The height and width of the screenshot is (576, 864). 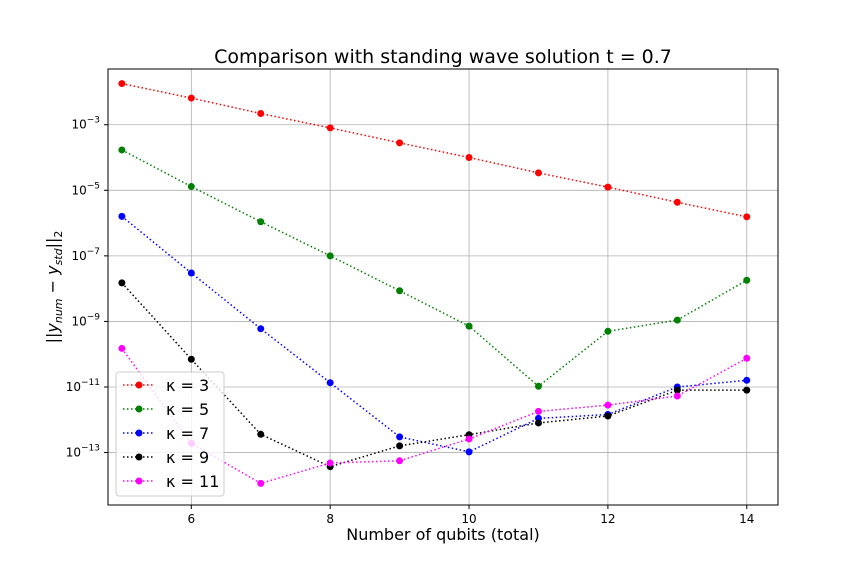 I want to click on x-tick-label: 6, so click(x=191, y=519).